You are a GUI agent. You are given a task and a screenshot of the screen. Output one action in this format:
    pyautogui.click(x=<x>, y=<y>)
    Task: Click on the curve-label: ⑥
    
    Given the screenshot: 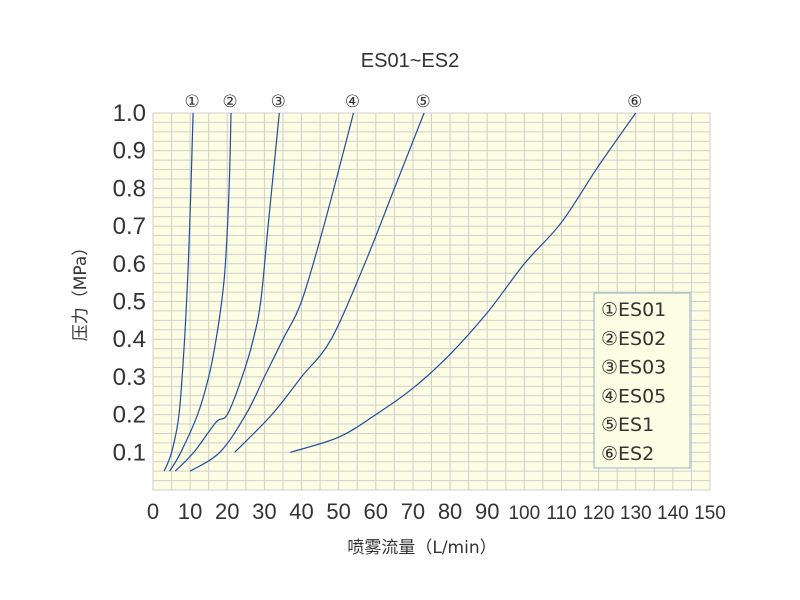 What is the action you would take?
    pyautogui.click(x=634, y=102)
    